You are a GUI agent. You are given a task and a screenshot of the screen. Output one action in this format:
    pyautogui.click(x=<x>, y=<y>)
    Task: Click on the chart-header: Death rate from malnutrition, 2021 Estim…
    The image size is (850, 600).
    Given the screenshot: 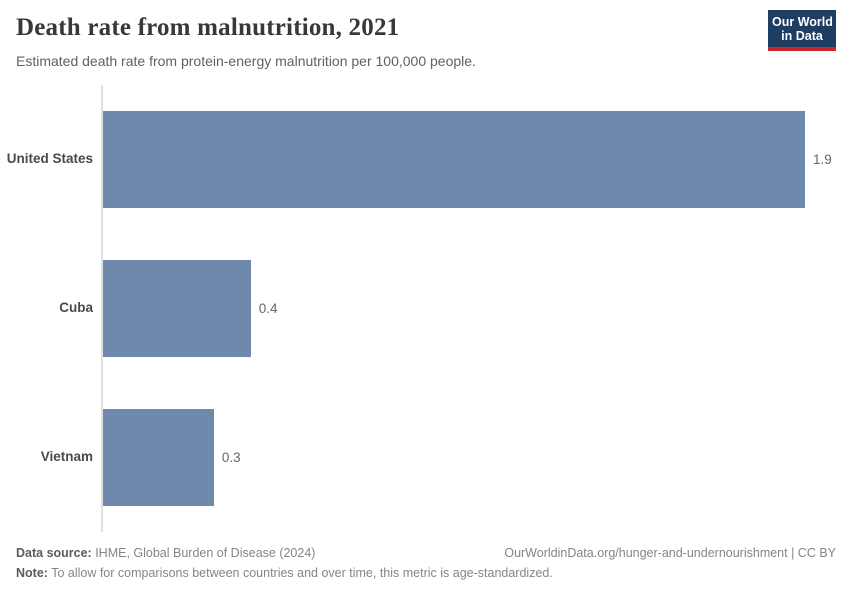 What is the action you would take?
    pyautogui.click(x=425, y=42)
    